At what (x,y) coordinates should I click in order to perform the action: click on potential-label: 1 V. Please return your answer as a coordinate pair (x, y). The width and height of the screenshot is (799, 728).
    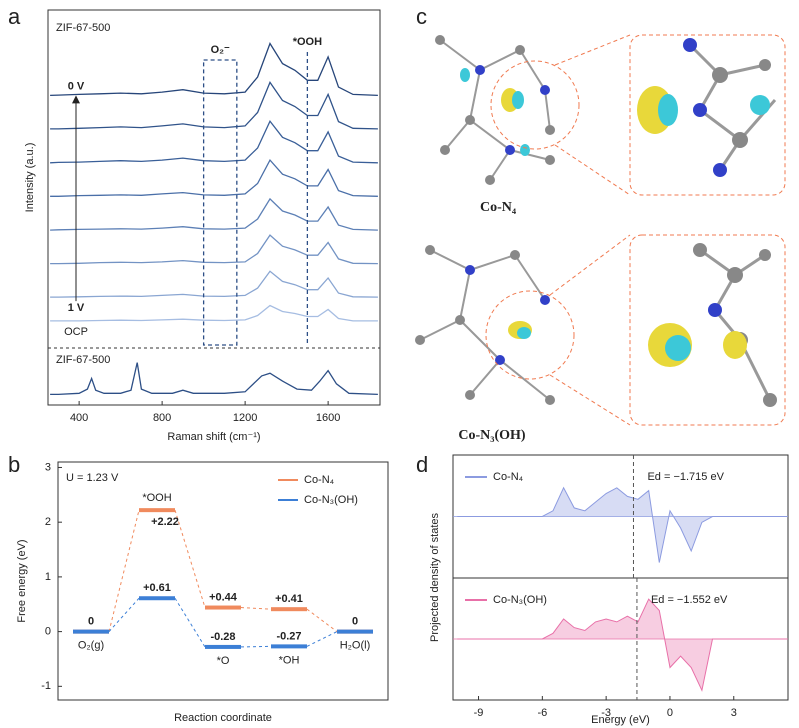
    Looking at the image, I should click on (76, 308).